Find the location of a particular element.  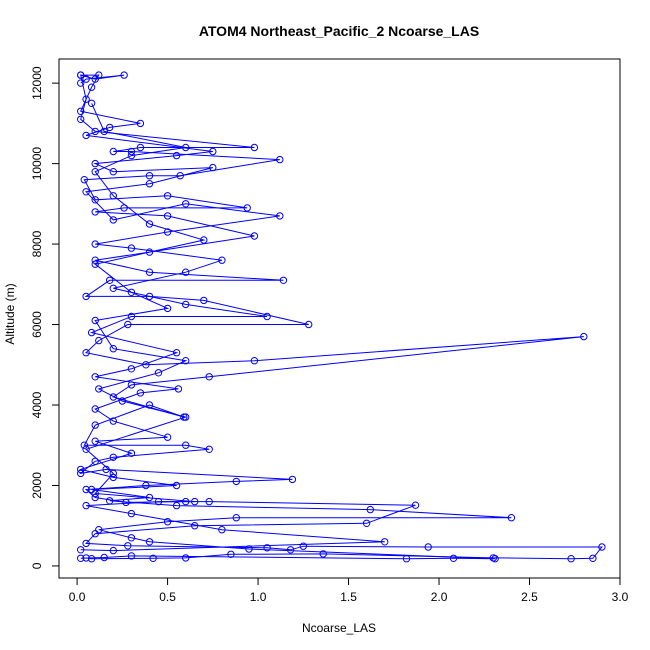

y-axis-label: Altitude (m) is located at coordinates (10, 313).